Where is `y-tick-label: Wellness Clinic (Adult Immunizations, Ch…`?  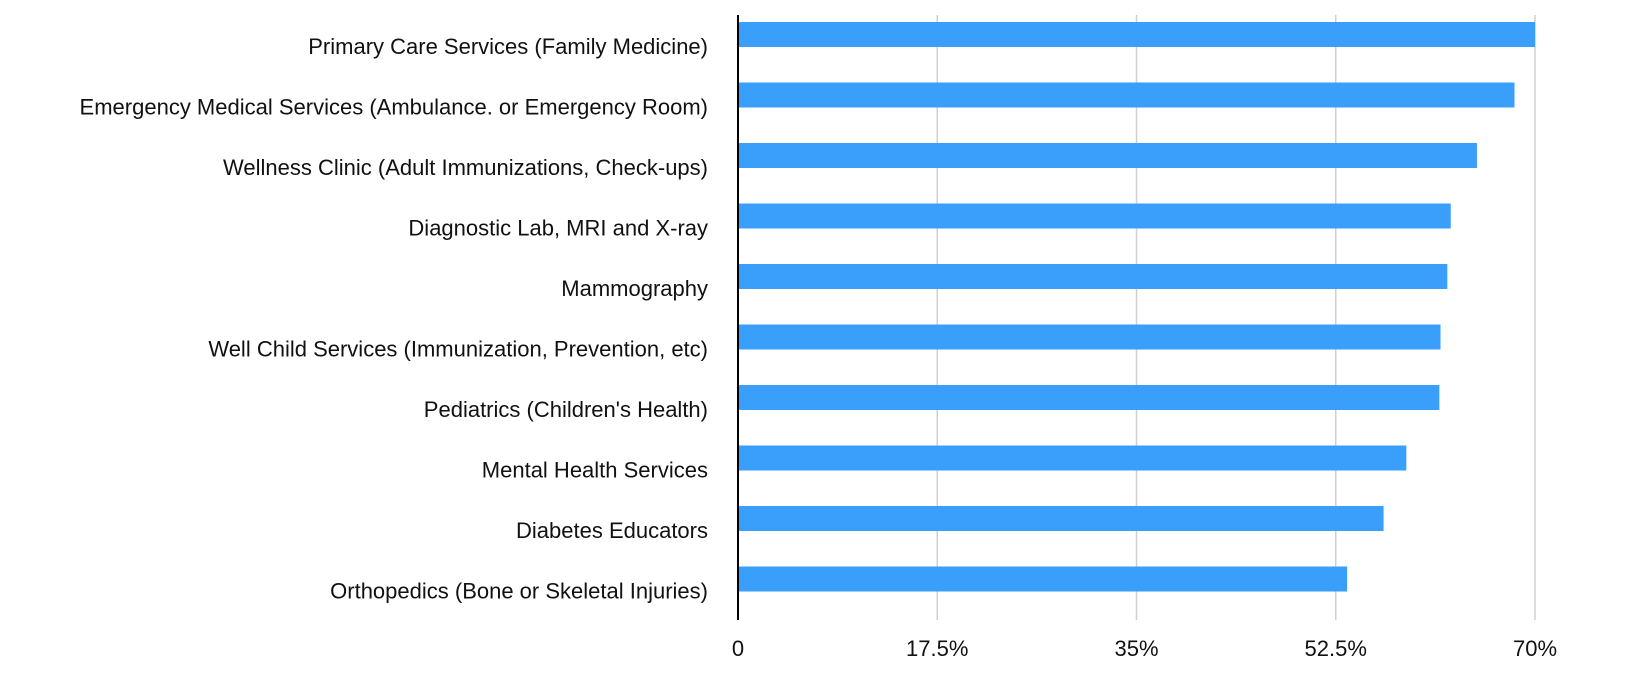 y-tick-label: Wellness Clinic (Adult Immunizations, Ch… is located at coordinates (465, 167).